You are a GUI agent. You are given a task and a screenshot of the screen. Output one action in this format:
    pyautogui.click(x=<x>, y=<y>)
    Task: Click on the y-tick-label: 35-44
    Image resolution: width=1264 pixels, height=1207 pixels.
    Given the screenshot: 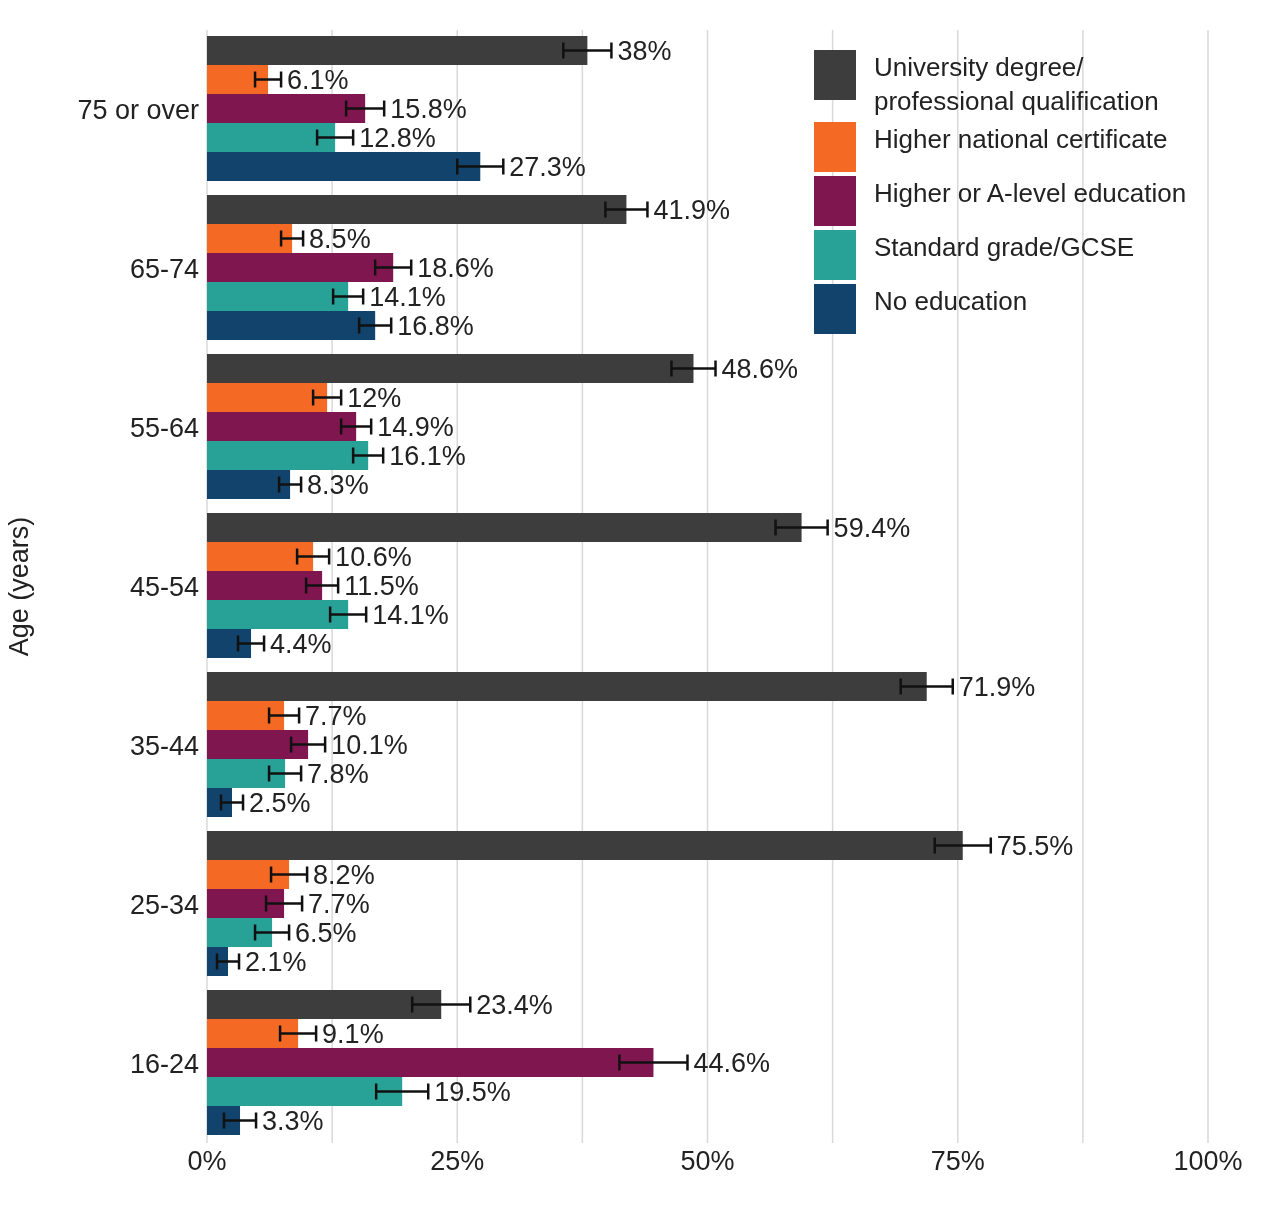 What is the action you would take?
    pyautogui.click(x=164, y=746)
    